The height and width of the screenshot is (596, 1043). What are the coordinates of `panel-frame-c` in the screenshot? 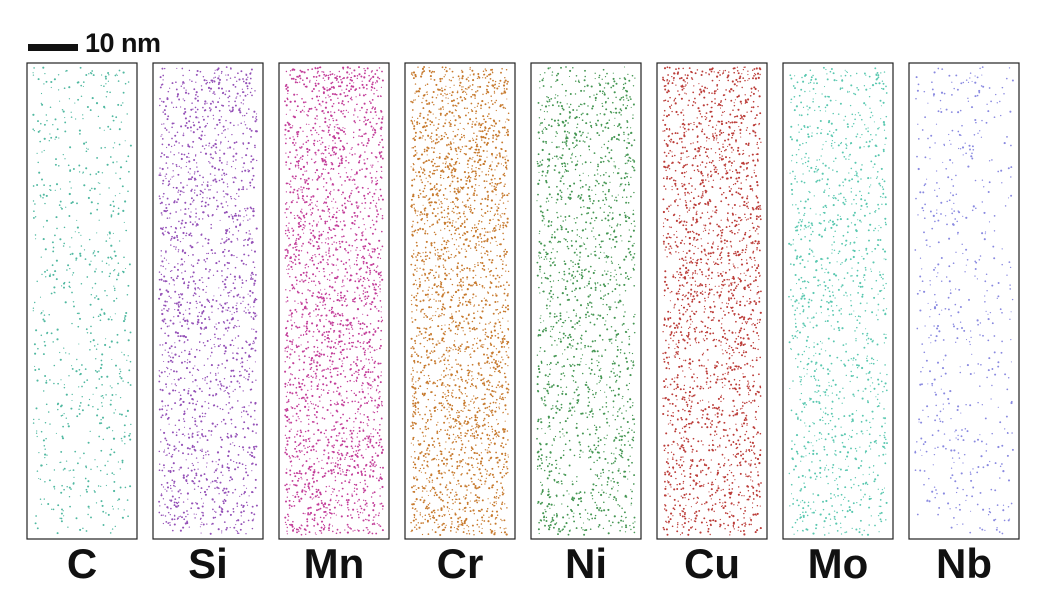 It's located at (82, 301).